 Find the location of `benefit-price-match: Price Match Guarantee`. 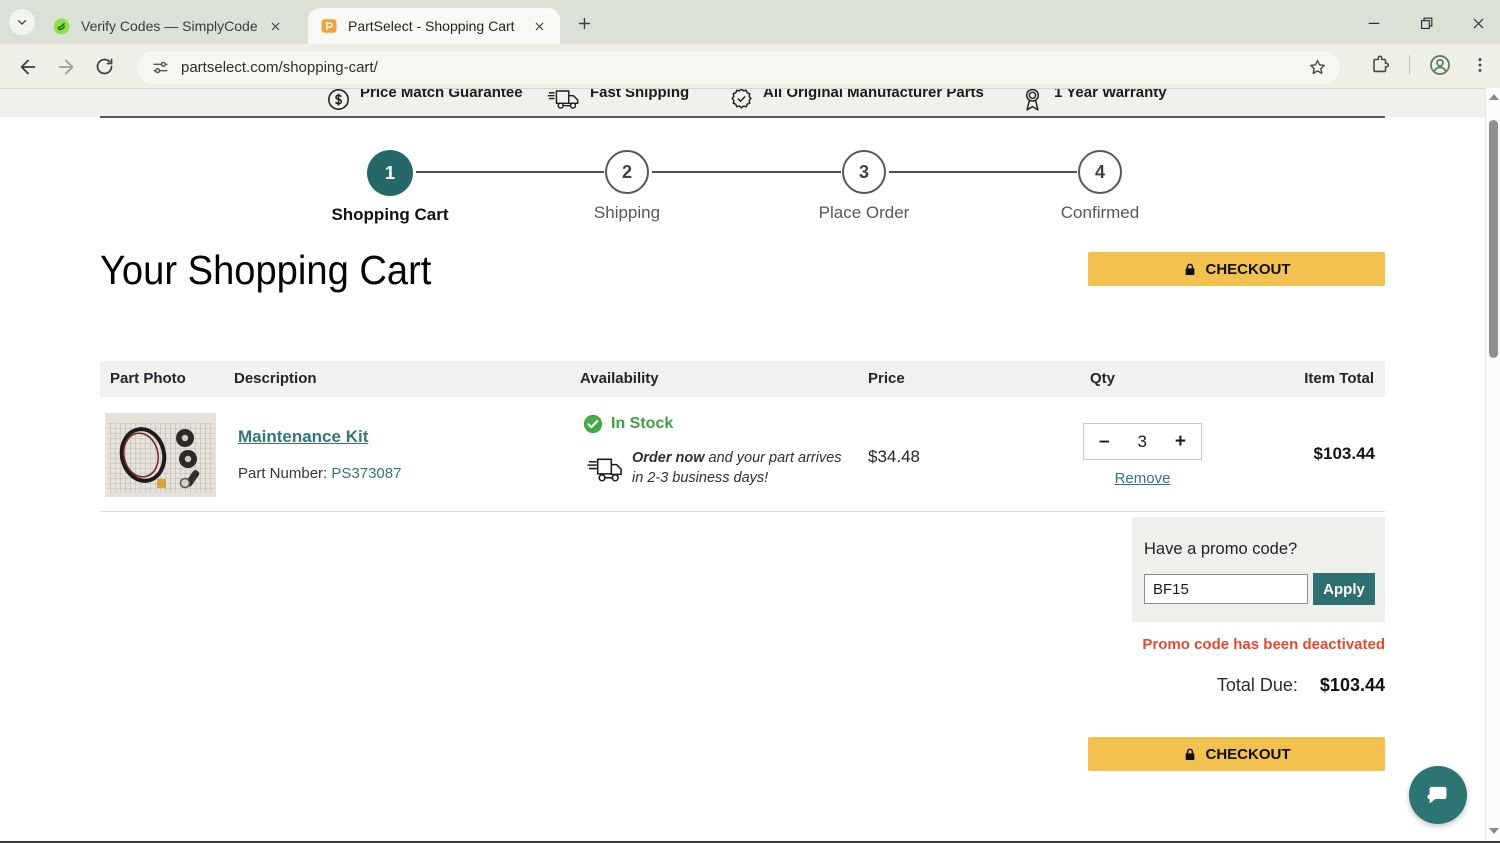

benefit-price-match: Price Match Guarantee is located at coordinates (424, 100).